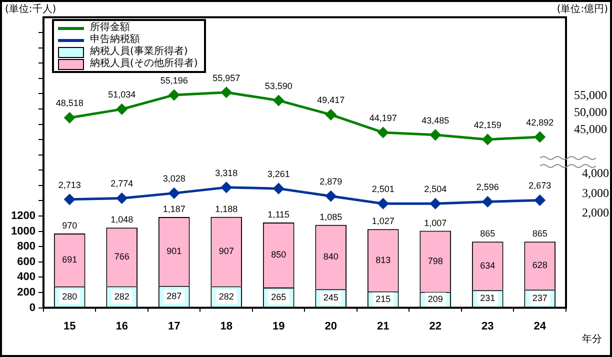 This screenshot has width=612, height=357. Describe the element at coordinates (122, 219) in the screenshot. I see `total-label: 1,048` at that location.